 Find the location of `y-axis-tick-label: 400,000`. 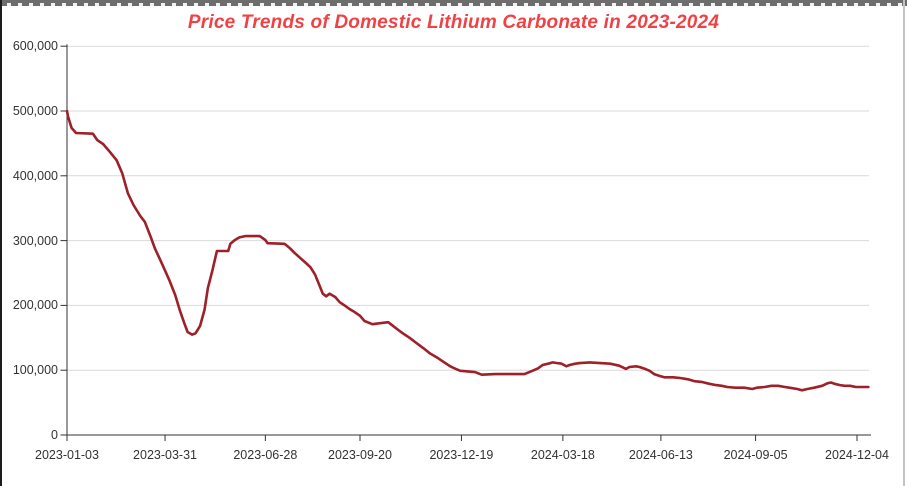

y-axis-tick-label: 400,000 is located at coordinates (35, 175).